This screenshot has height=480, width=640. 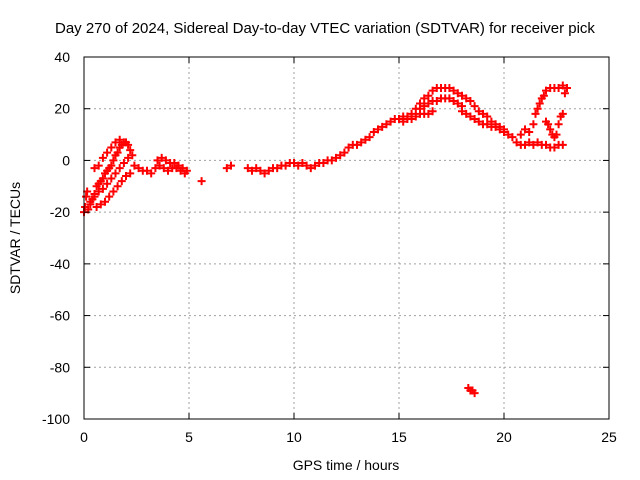 What do you see at coordinates (66, 160) in the screenshot?
I see `y-tick-label: 0` at bounding box center [66, 160].